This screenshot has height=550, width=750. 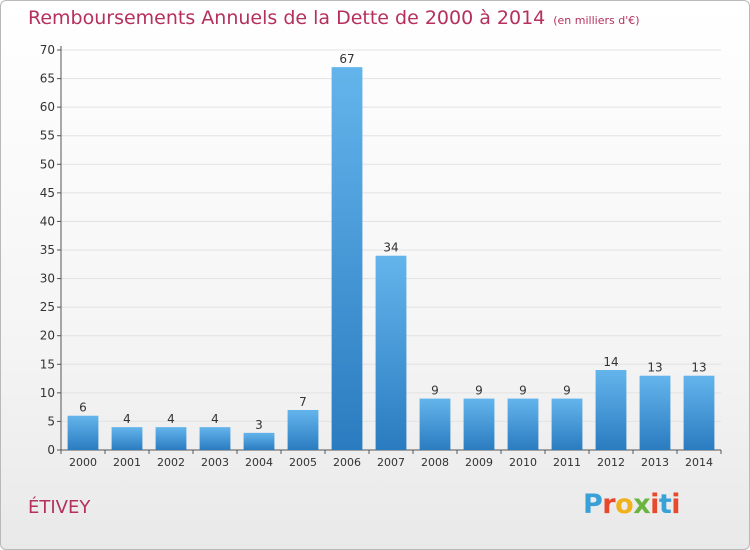 I want to click on x-tick-label-2006: 2006, so click(x=347, y=462).